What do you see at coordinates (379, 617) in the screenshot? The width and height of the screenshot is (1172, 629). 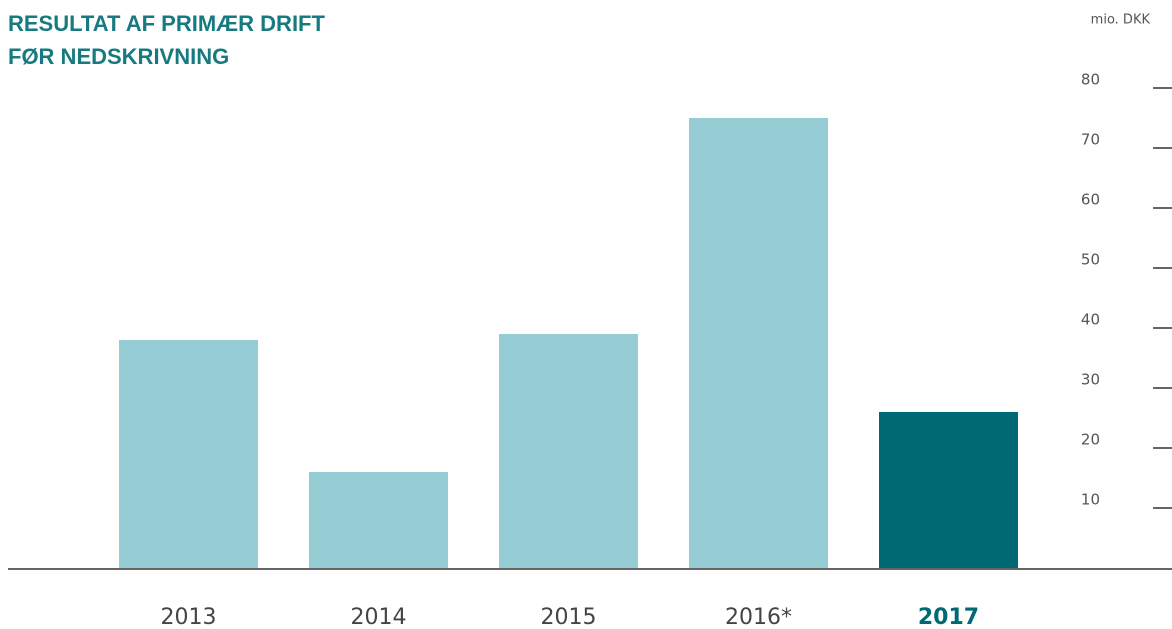 I see `x-tick-label: 2014` at bounding box center [379, 617].